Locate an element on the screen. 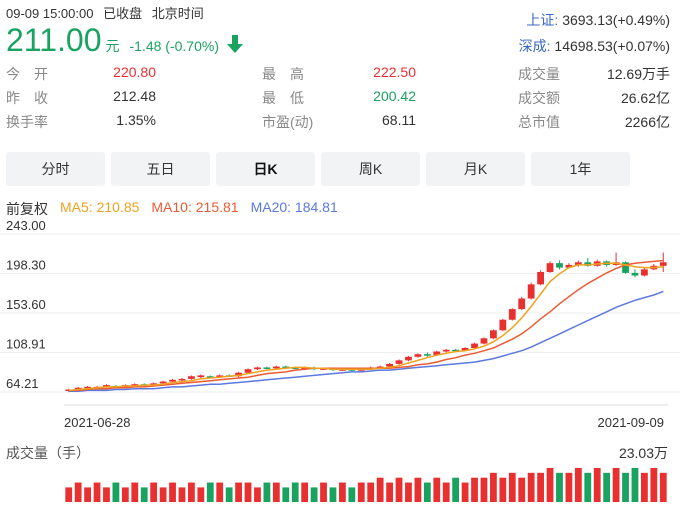  stat-item: 最 高 222.50 is located at coordinates (340, 74).